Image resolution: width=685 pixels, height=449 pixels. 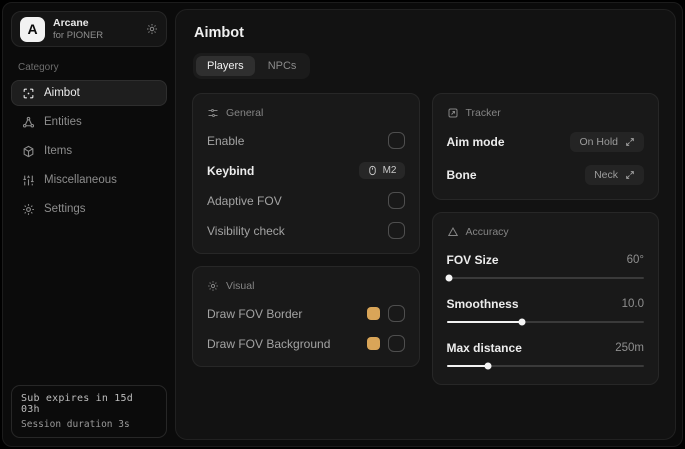 What do you see at coordinates (545, 175) in the screenshot?
I see `bone-row: Bone Neck` at bounding box center [545, 175].